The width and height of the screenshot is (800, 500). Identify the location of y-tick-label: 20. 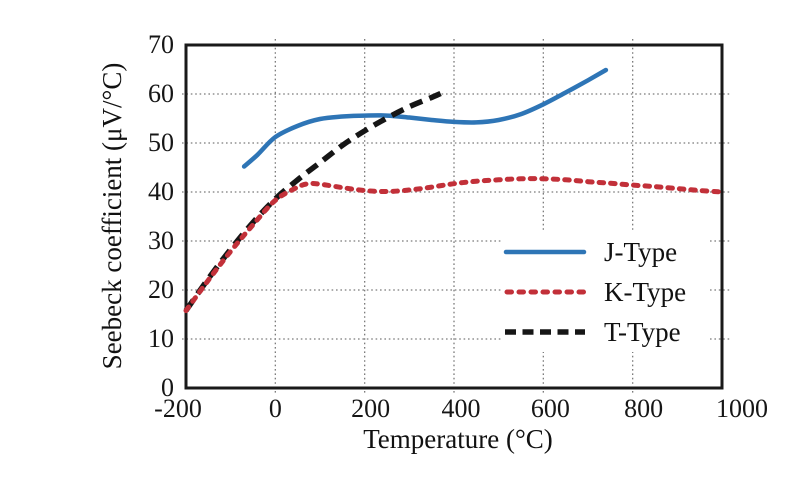
(161, 289).